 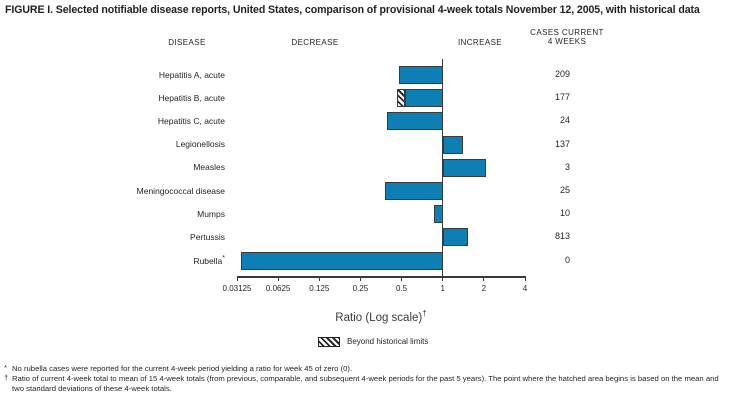 What do you see at coordinates (278, 288) in the screenshot?
I see `x-axis-tick-label: 0.0625` at bounding box center [278, 288].